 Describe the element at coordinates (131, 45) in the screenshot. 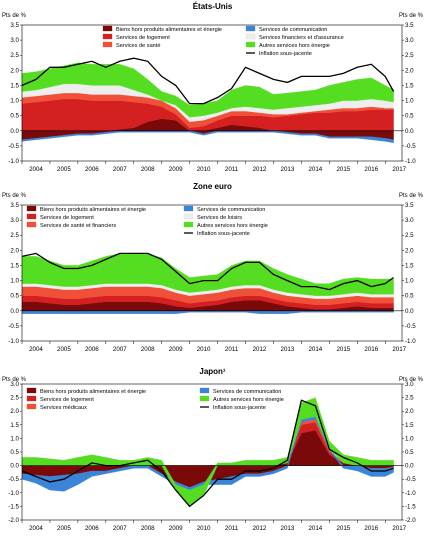

I see `legend-item: Services de santé` at that location.